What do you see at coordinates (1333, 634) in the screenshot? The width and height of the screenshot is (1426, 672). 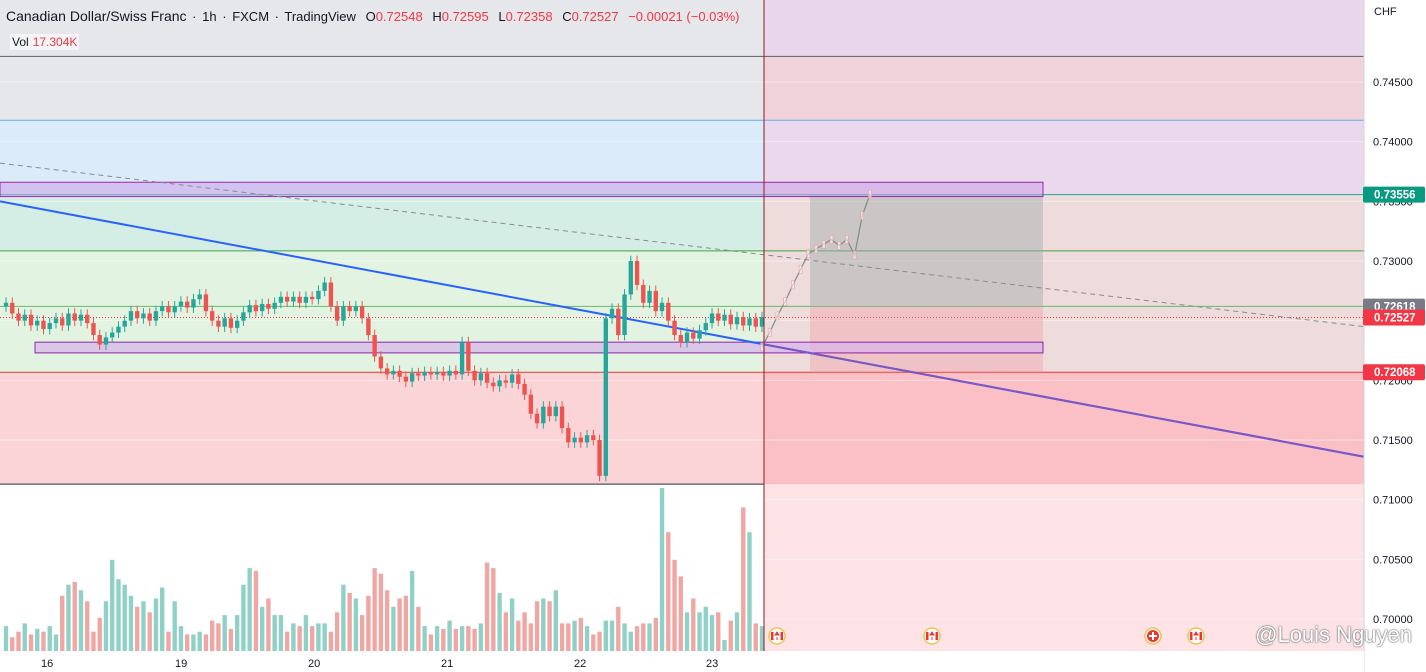 I see `author-watermark: @Louis Nguyen` at bounding box center [1333, 634].